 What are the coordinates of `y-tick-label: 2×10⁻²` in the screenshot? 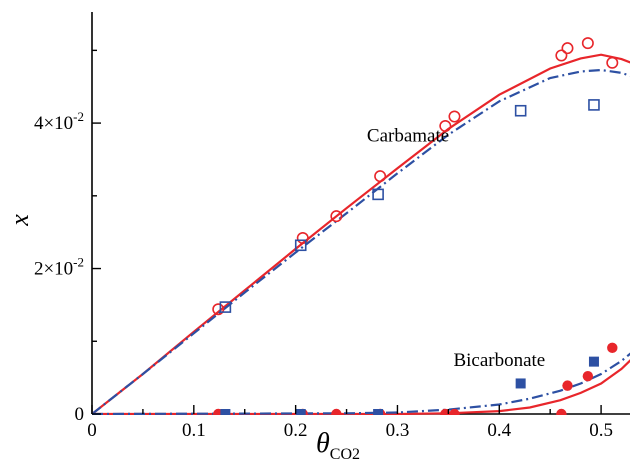 It's located at (59, 267).